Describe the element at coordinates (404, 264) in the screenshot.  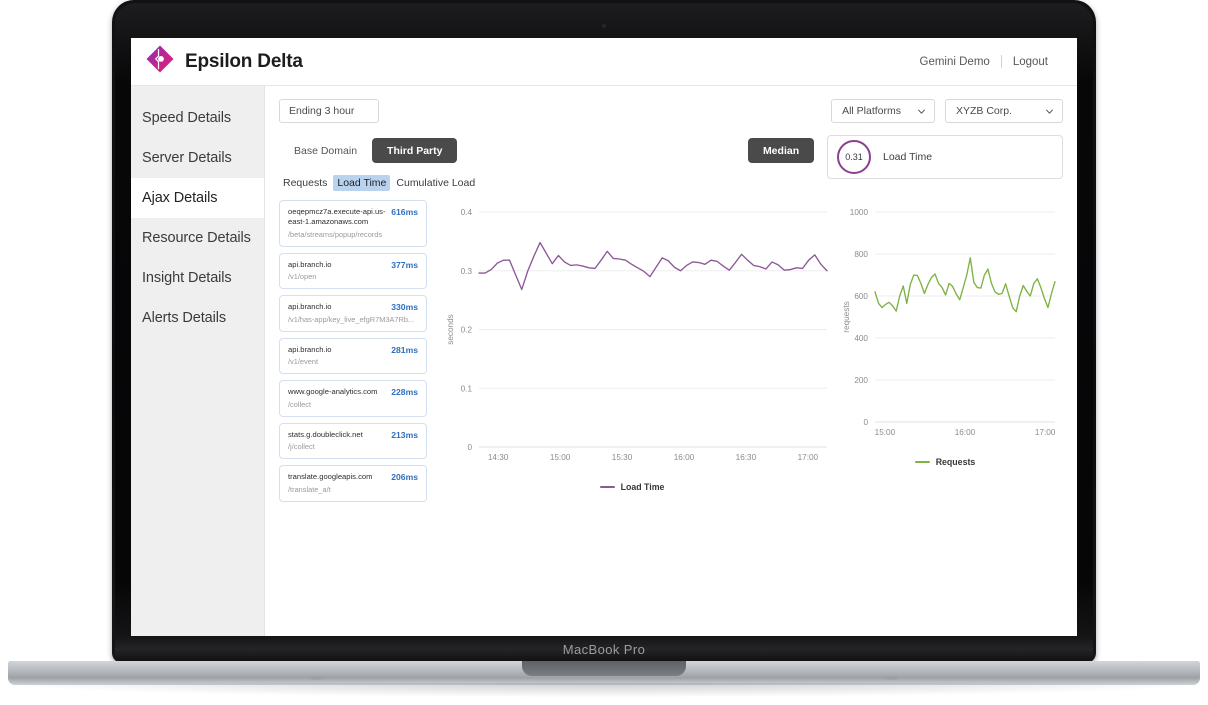
I see `list-item-value: 377ms` at that location.